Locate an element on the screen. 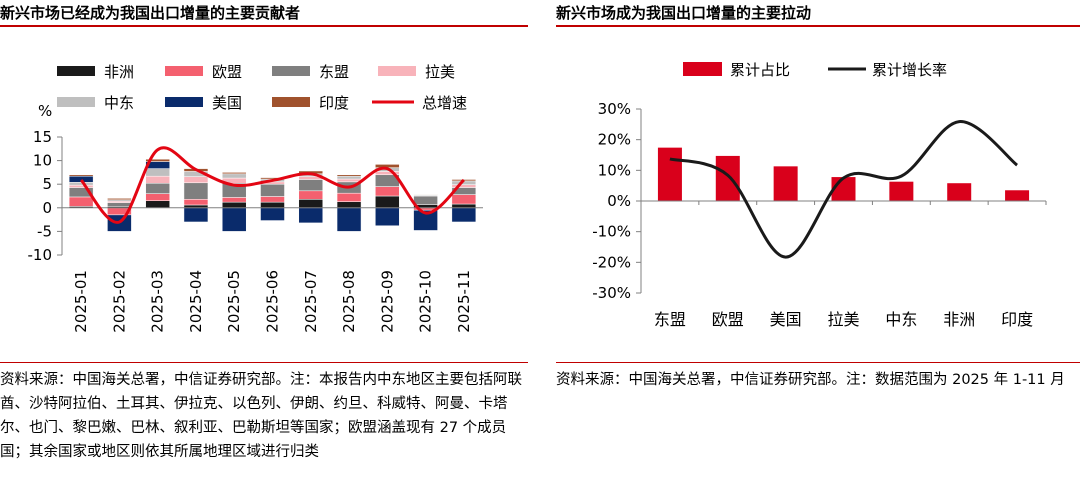  x-tick-label: 印度 is located at coordinates (1017, 319).